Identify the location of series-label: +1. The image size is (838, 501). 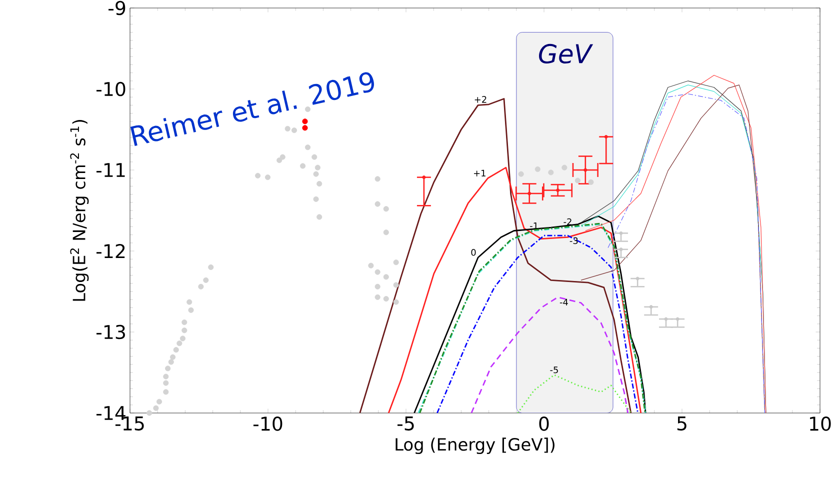
(480, 173).